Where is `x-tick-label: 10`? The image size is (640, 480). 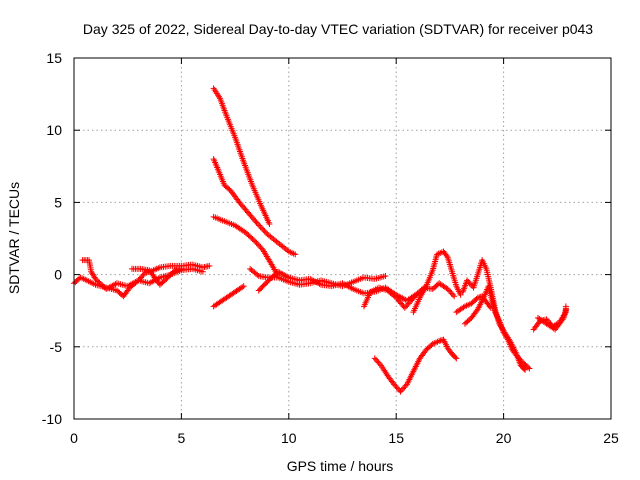 x-tick-label: 10 is located at coordinates (289, 438).